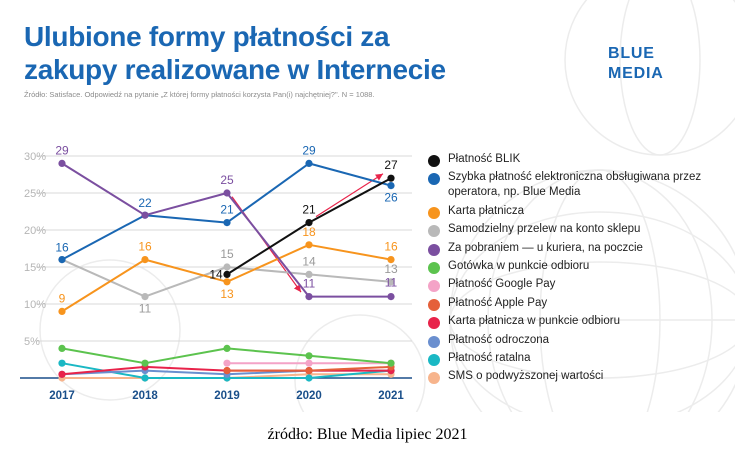 The height and width of the screenshot is (452, 735). I want to click on legend-item: SMS o podwyższonej wartości, so click(578, 377).